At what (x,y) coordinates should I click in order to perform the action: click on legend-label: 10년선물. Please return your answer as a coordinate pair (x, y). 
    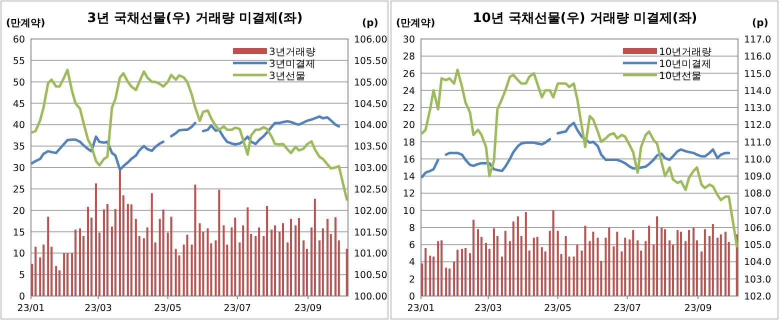
    Looking at the image, I should click on (680, 76).